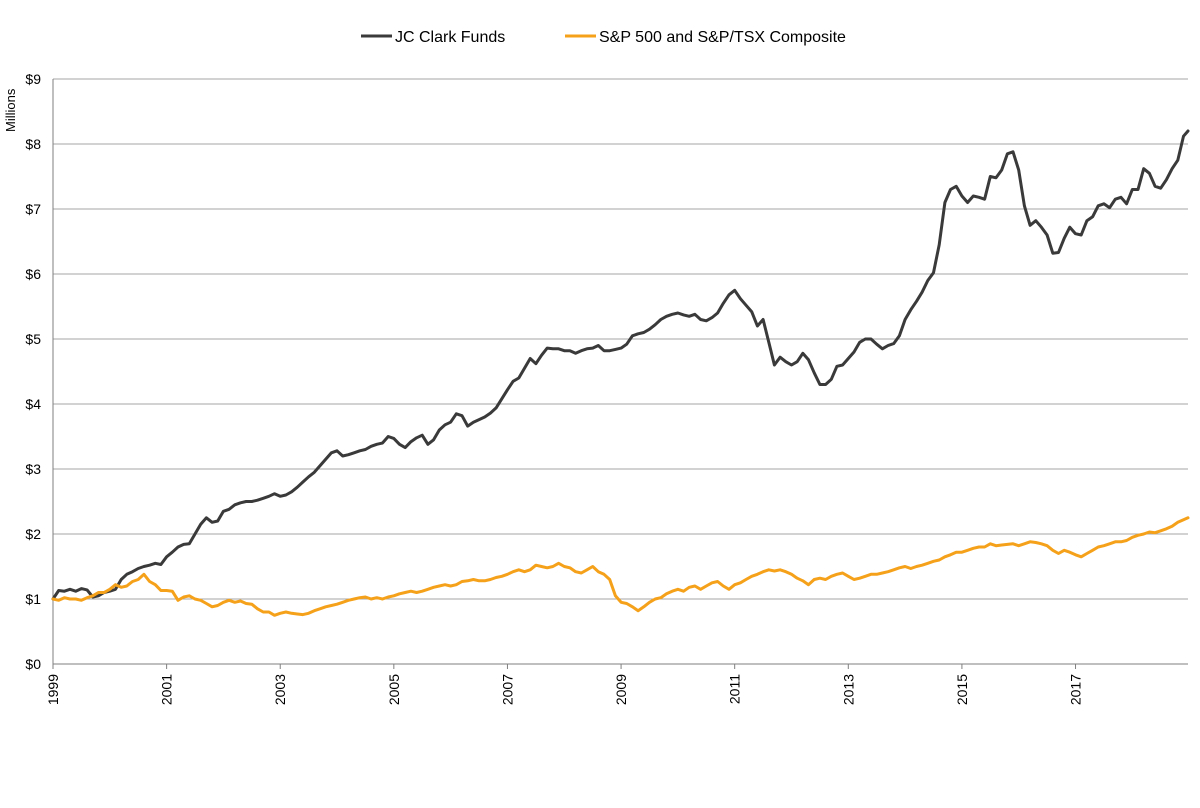  Describe the element at coordinates (33, 144) in the screenshot. I see `y-tick-label: $8` at that location.